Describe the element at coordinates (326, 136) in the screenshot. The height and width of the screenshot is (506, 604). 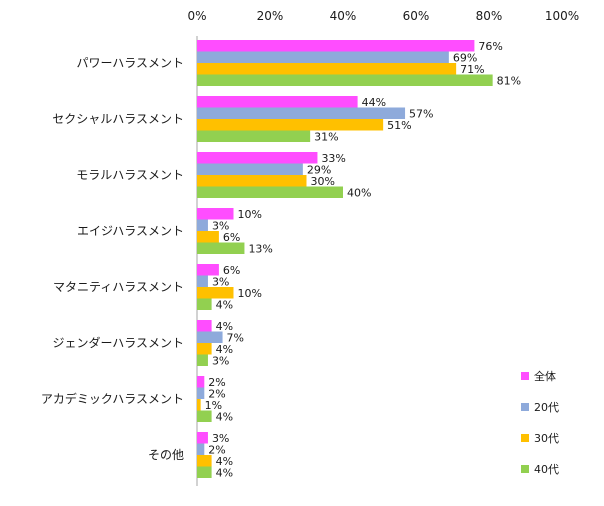
I see `data-label: 31%` at that location.